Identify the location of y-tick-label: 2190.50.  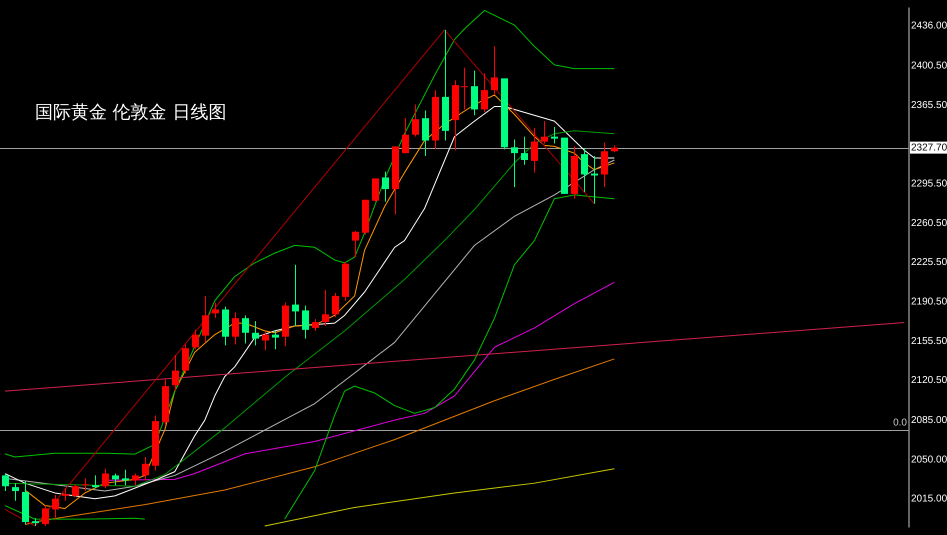
(929, 302).